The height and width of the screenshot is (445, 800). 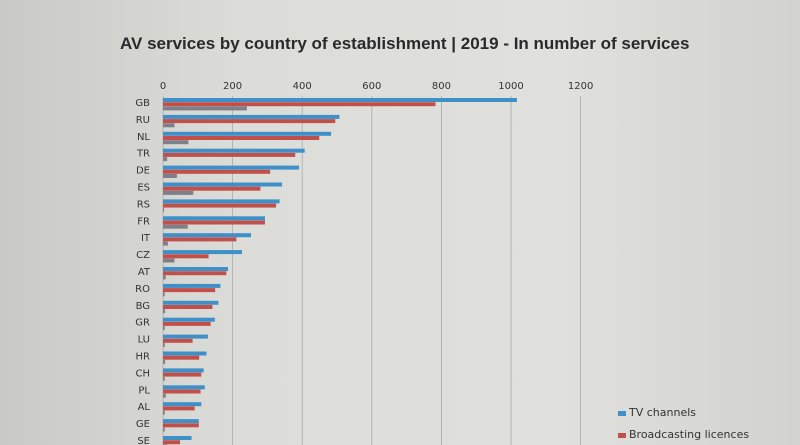 I want to click on x-tick-label: 1000, so click(x=510, y=86).